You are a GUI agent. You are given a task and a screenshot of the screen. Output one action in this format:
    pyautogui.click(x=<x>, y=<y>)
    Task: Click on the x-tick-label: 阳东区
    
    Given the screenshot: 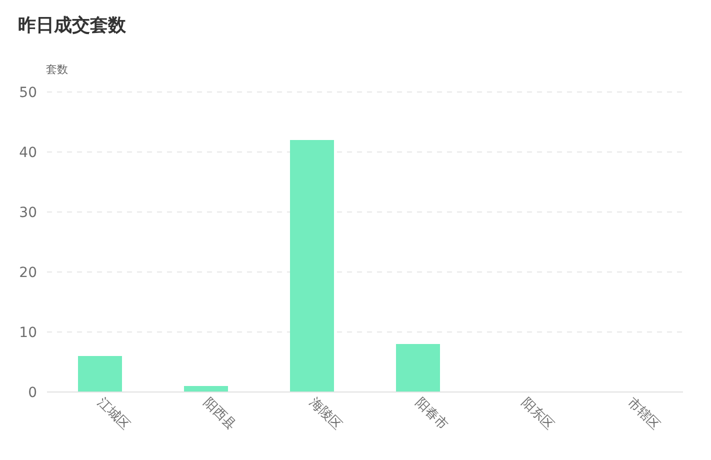 What is the action you would take?
    pyautogui.click(x=537, y=414)
    